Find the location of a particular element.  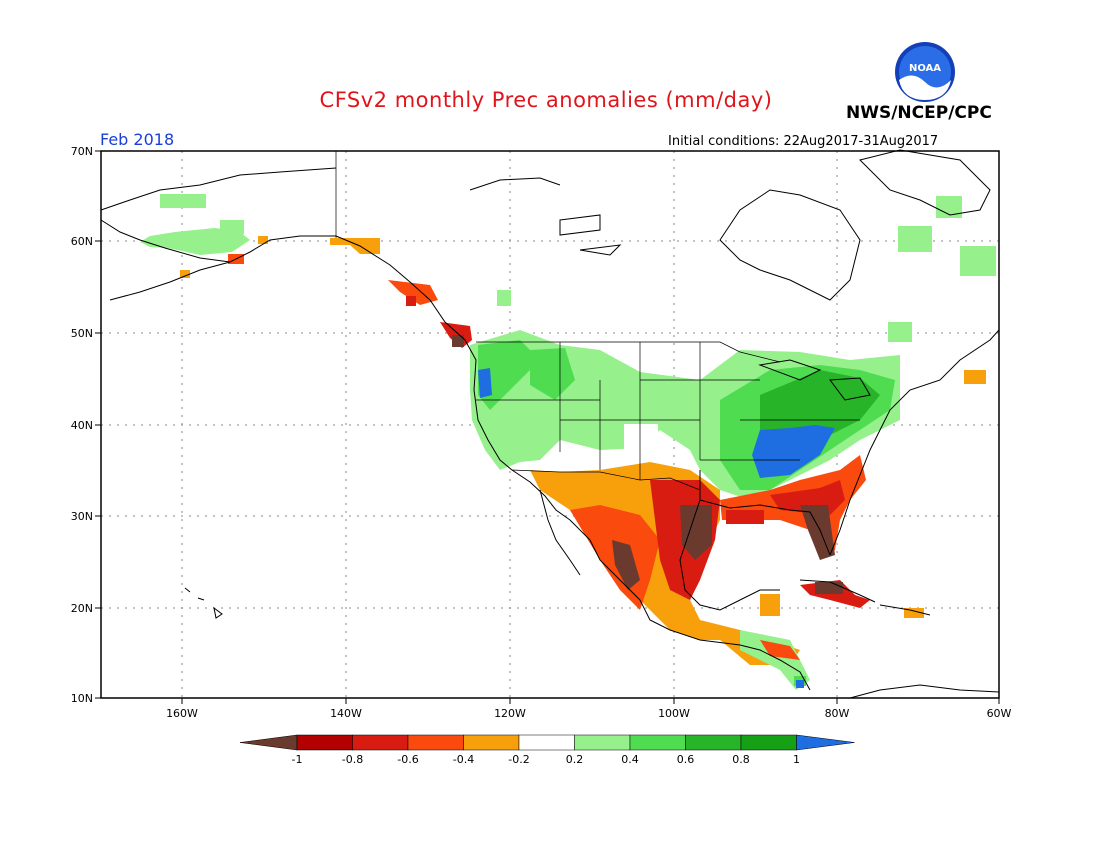

lon-label-120w: 120W is located at coordinates (510, 713).